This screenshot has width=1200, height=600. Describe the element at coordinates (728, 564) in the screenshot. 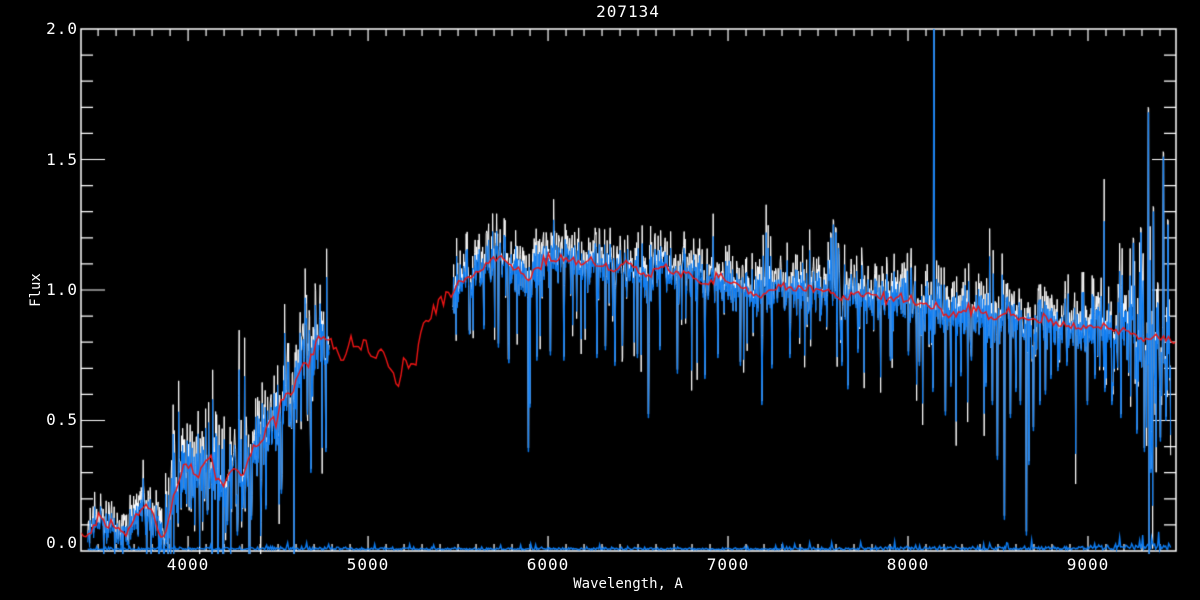

I see `x-tick-label-7000: 7000` at that location.